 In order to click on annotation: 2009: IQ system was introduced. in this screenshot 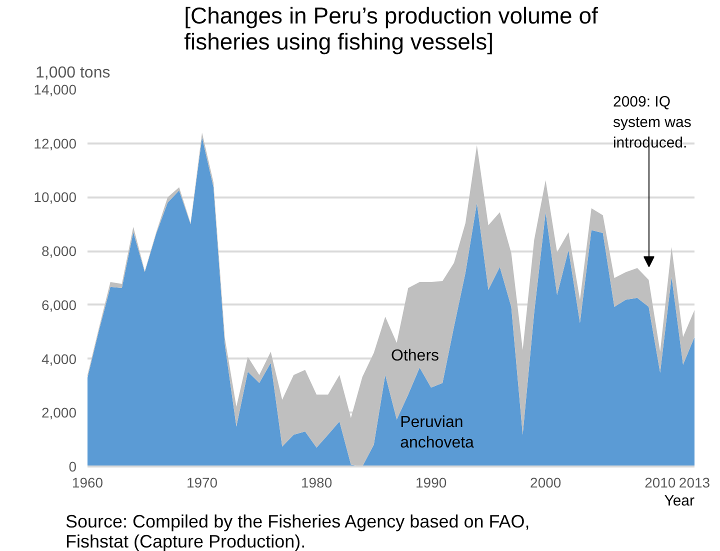, I will do `click(652, 123)`.